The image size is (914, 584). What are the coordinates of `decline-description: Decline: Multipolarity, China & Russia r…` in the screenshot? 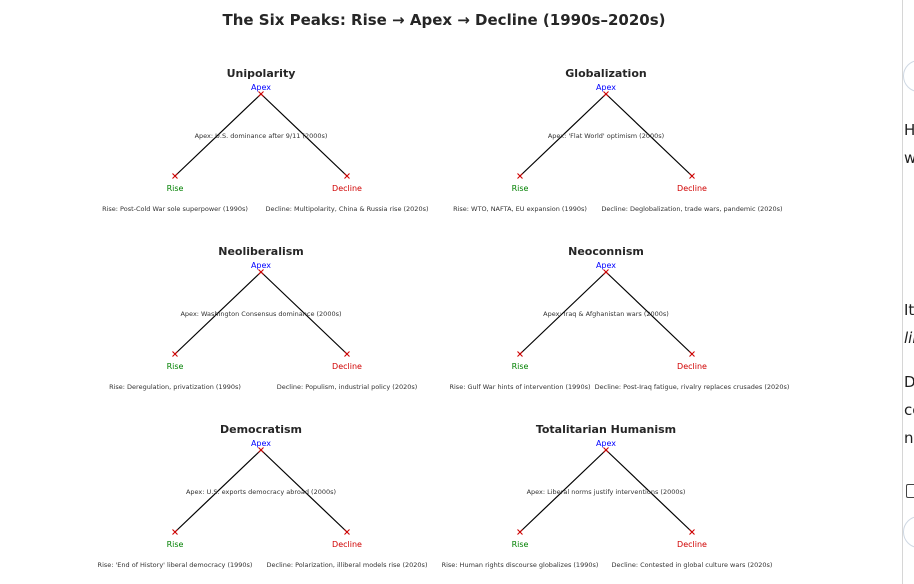 It's located at (347, 209).